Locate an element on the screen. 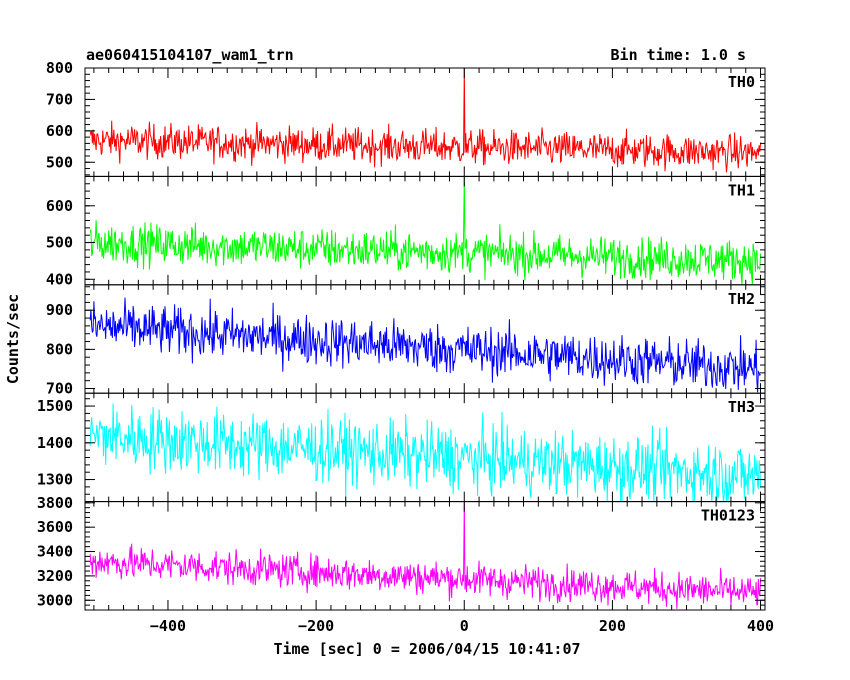  x-tick-label: 0 is located at coordinates (464, 626).